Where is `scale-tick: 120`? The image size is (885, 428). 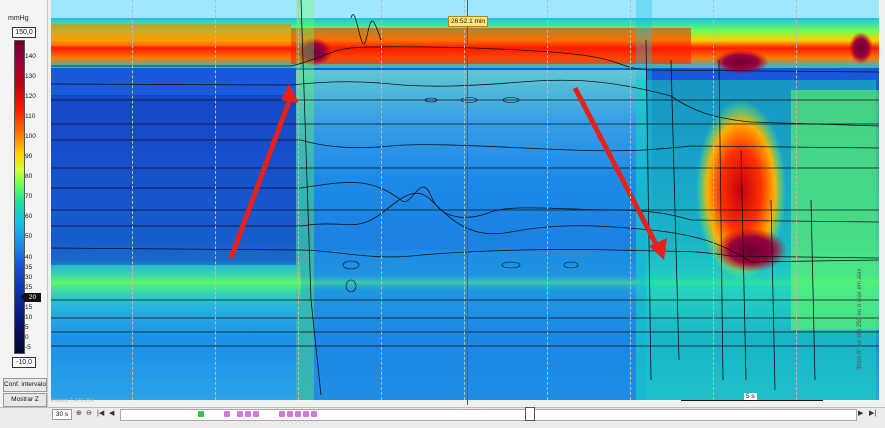 scale-tick: 120 is located at coordinates (30, 96).